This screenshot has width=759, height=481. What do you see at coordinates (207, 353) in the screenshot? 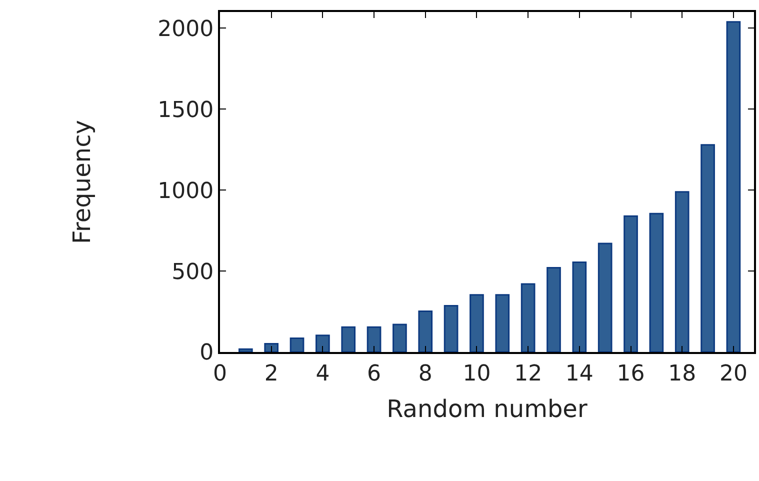
I see `y-tick-label: 0` at bounding box center [207, 353].